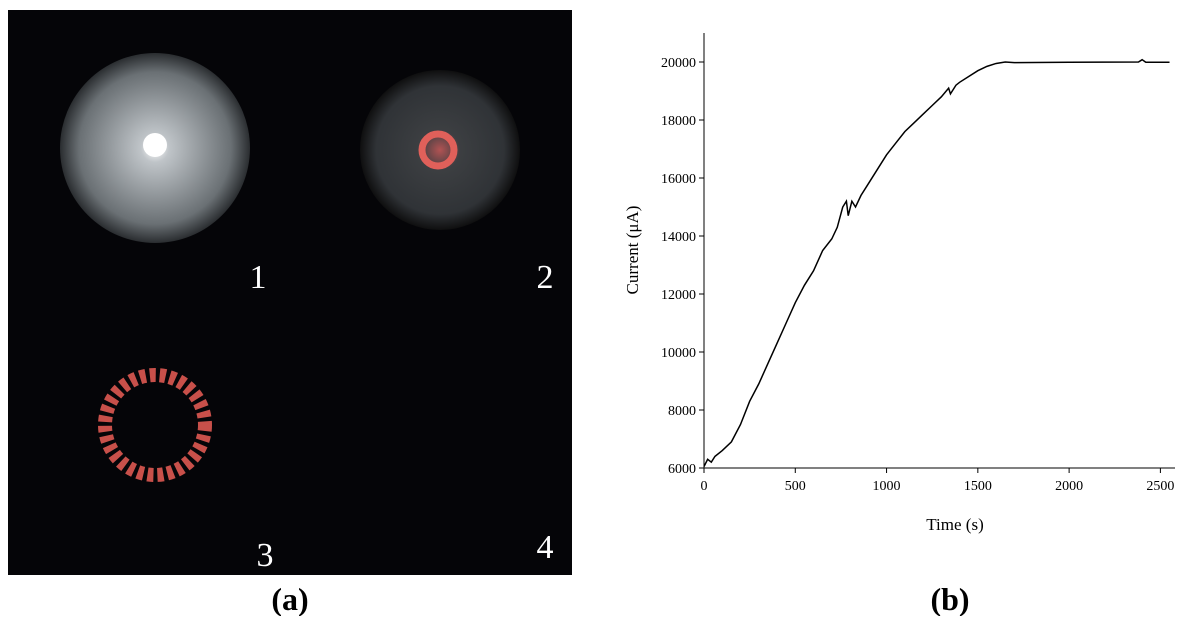 The image size is (1201, 621). Describe the element at coordinates (678, 237) in the screenshot. I see `y-tick-label: 14000` at that location.